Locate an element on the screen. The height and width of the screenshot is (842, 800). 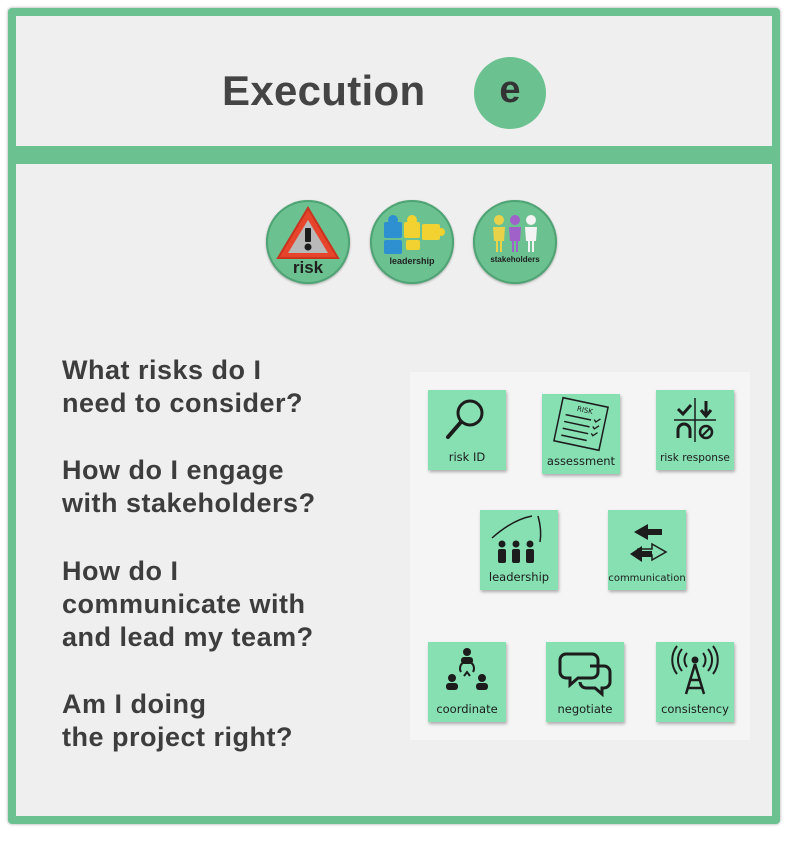
checklist-icon: RISK is located at coordinates (581, 424).